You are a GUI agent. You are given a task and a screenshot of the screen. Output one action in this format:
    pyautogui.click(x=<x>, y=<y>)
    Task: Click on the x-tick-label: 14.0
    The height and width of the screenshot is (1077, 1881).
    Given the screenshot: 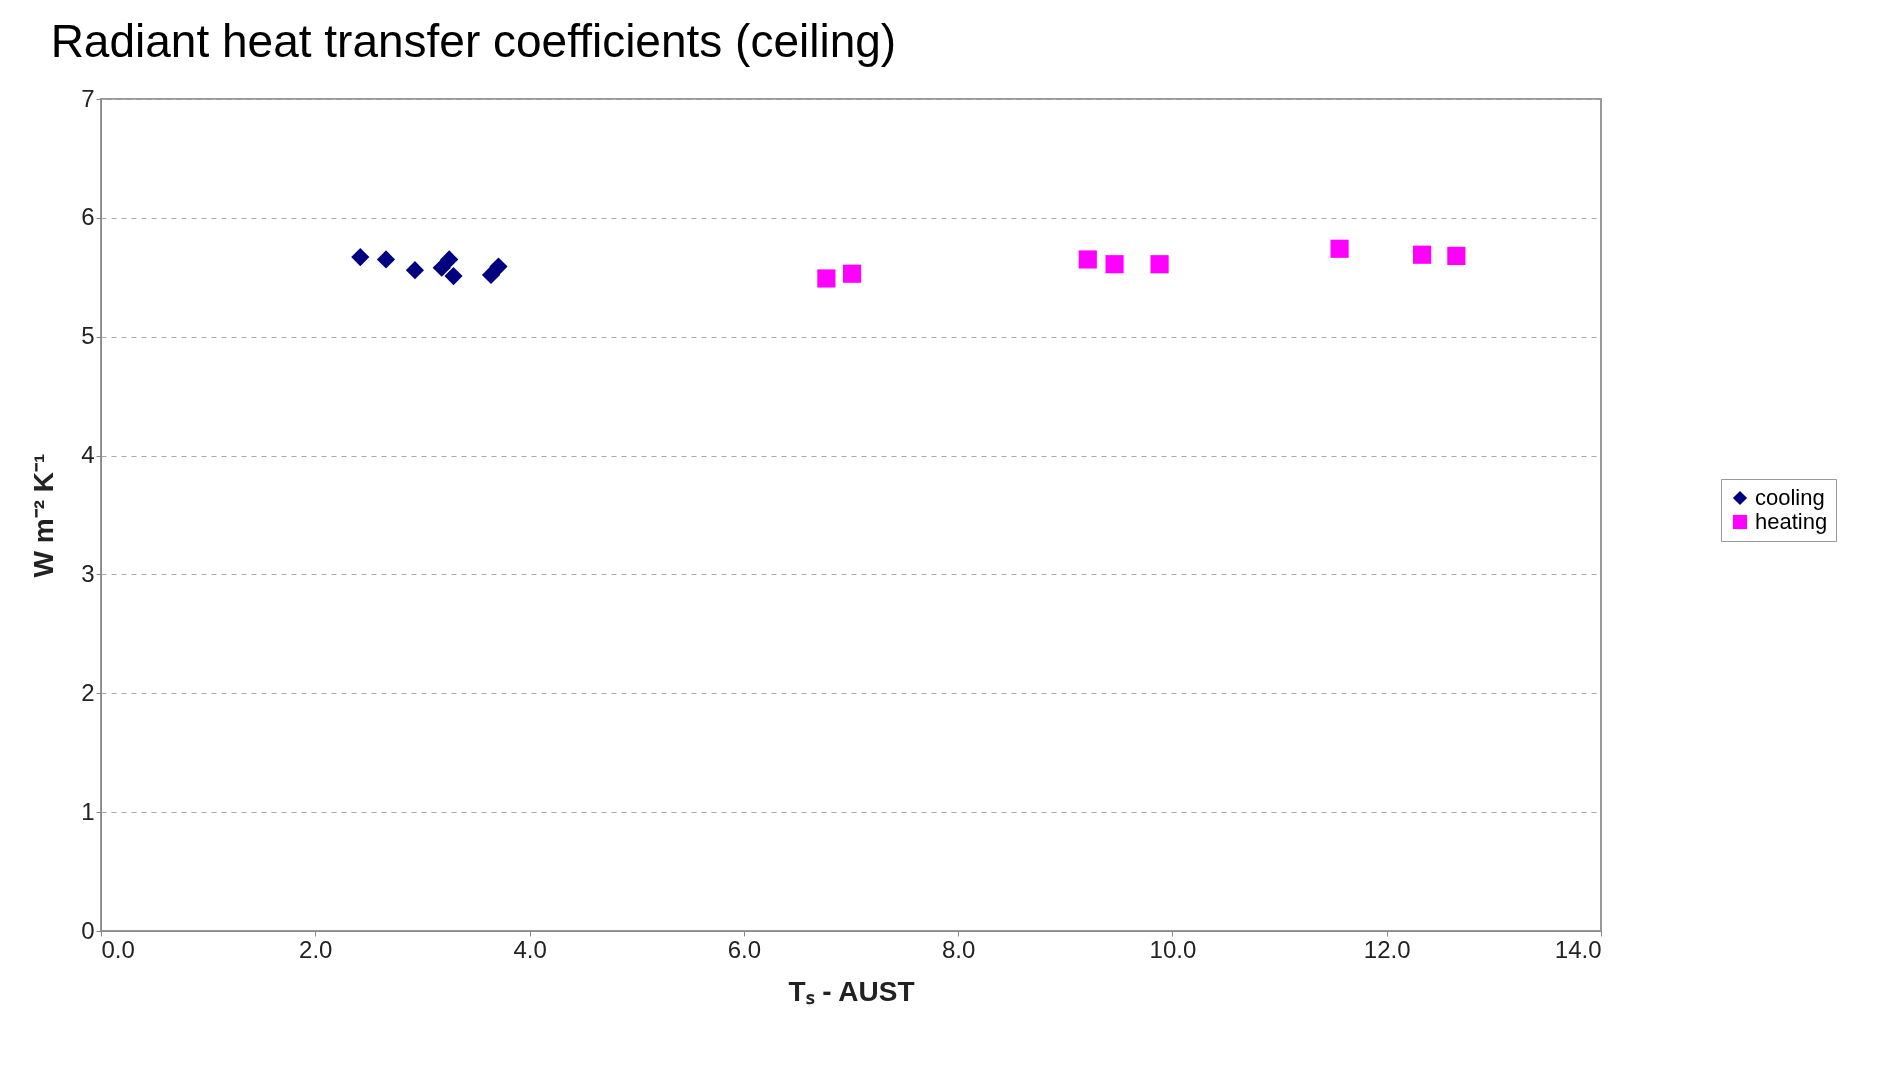 What is the action you would take?
    pyautogui.click(x=1578, y=949)
    